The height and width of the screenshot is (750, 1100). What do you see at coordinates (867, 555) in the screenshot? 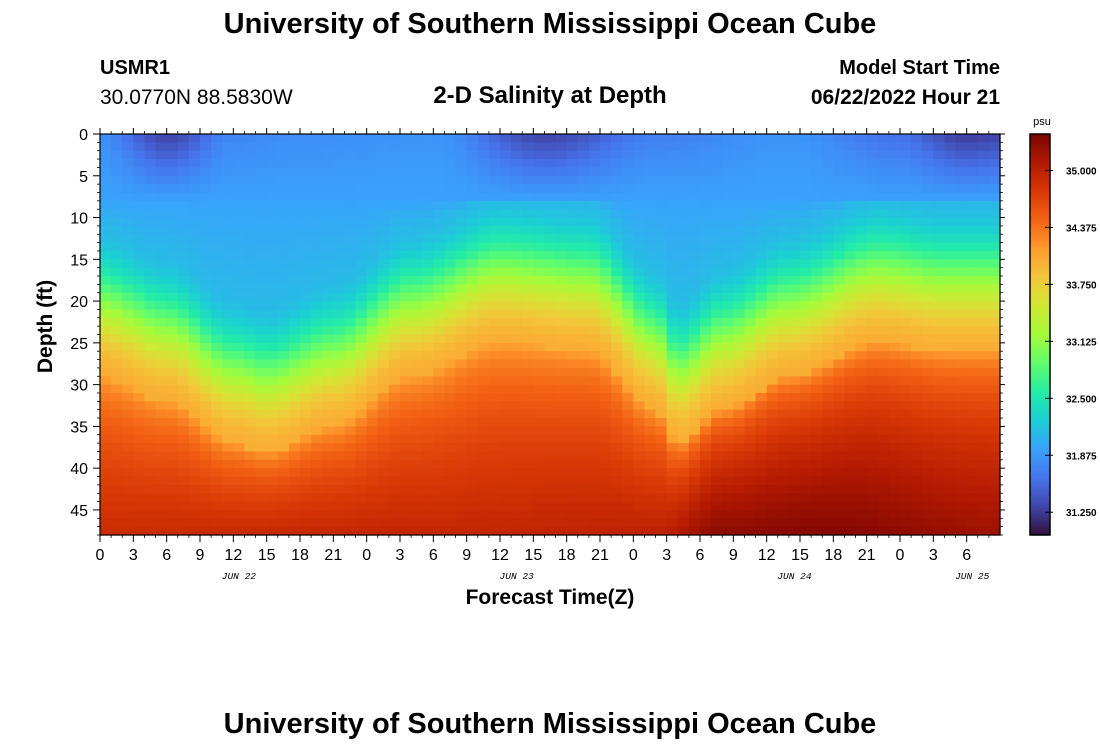
I see `x-tick-label: 21` at bounding box center [867, 555].